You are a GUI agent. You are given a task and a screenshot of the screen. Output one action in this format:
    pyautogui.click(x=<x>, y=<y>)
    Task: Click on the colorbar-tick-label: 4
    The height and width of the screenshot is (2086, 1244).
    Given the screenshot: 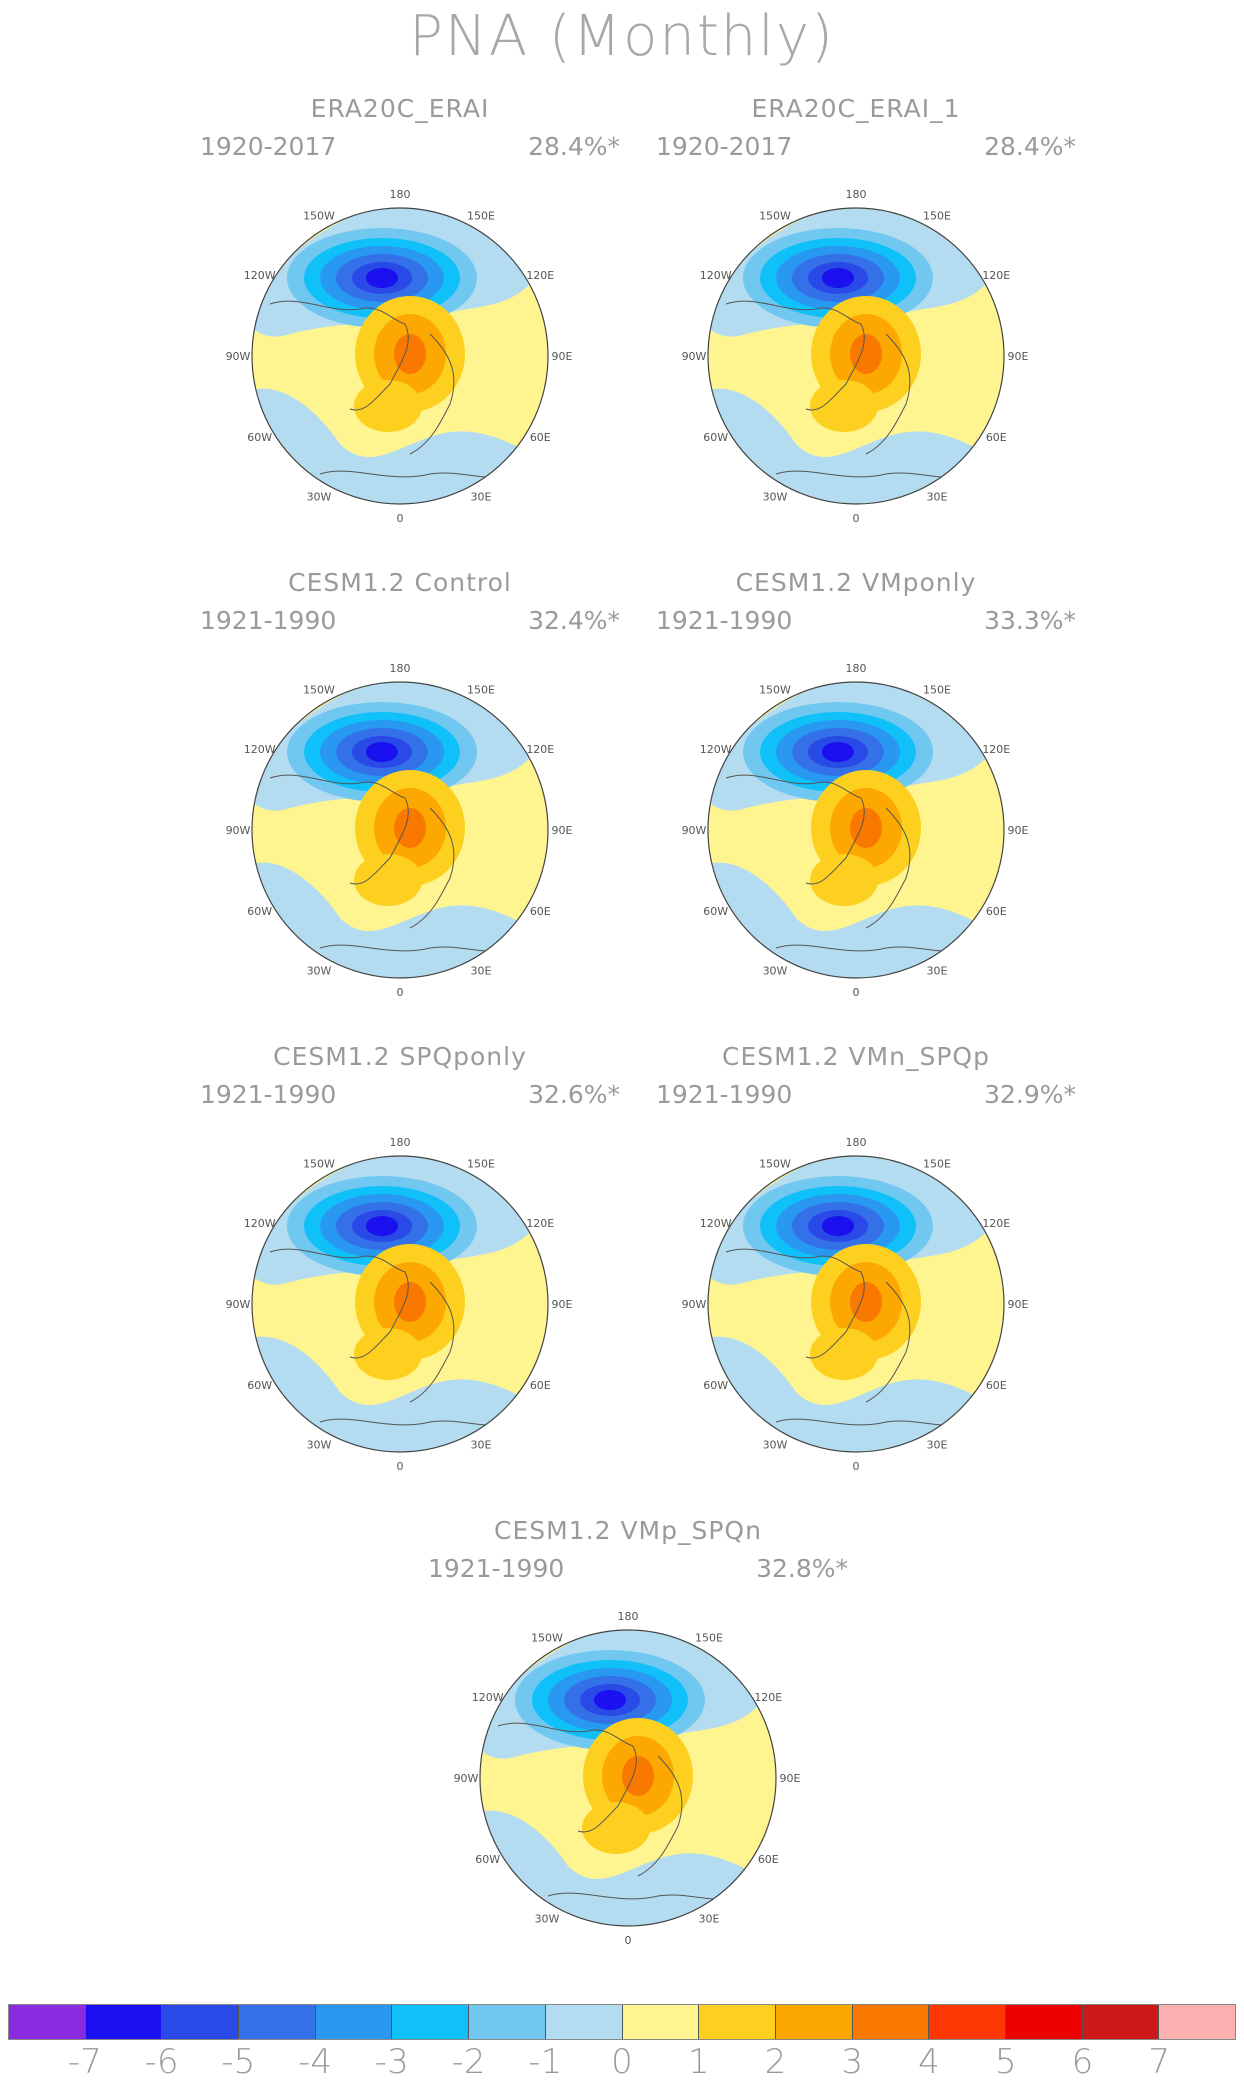 What is the action you would take?
    pyautogui.click(x=929, y=2062)
    